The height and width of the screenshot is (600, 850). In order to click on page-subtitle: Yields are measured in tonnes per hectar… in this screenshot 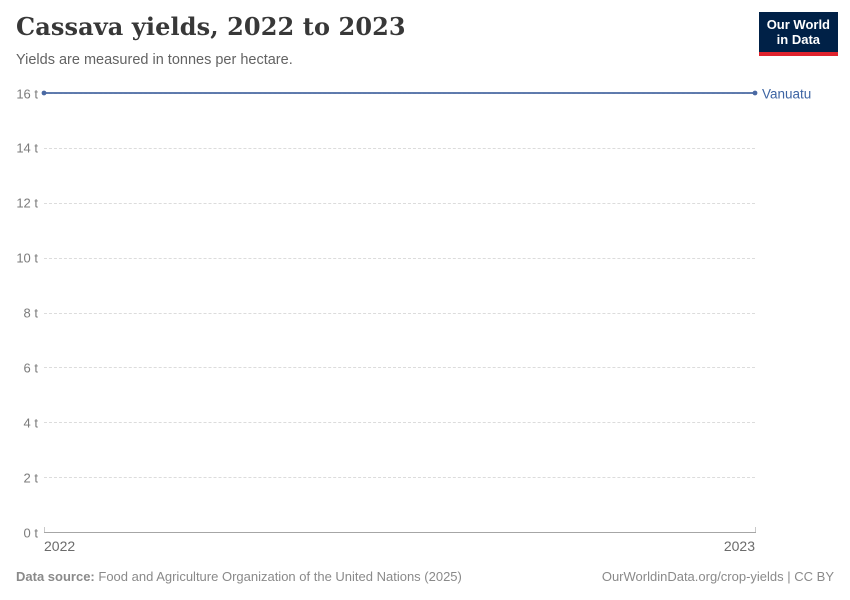, I will do `click(154, 60)`.